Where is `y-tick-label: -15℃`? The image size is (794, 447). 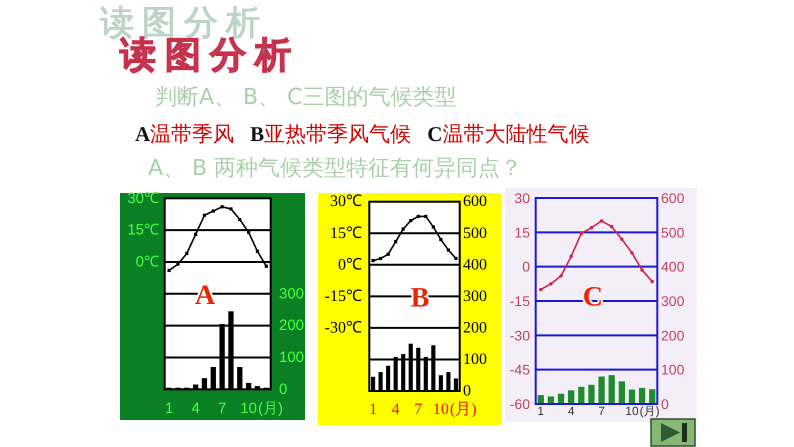
y-tick-label: -15℃ is located at coordinates (343, 296).